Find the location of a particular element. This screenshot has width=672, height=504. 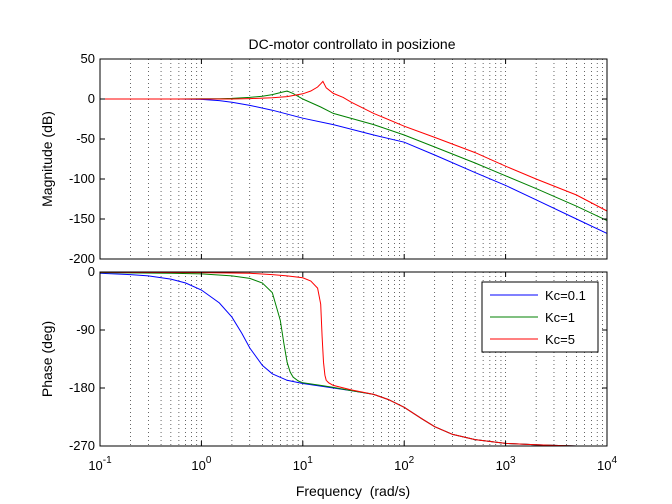

legend: Kc=0.1 Kc=1 Kc=5 is located at coordinates (540, 317).